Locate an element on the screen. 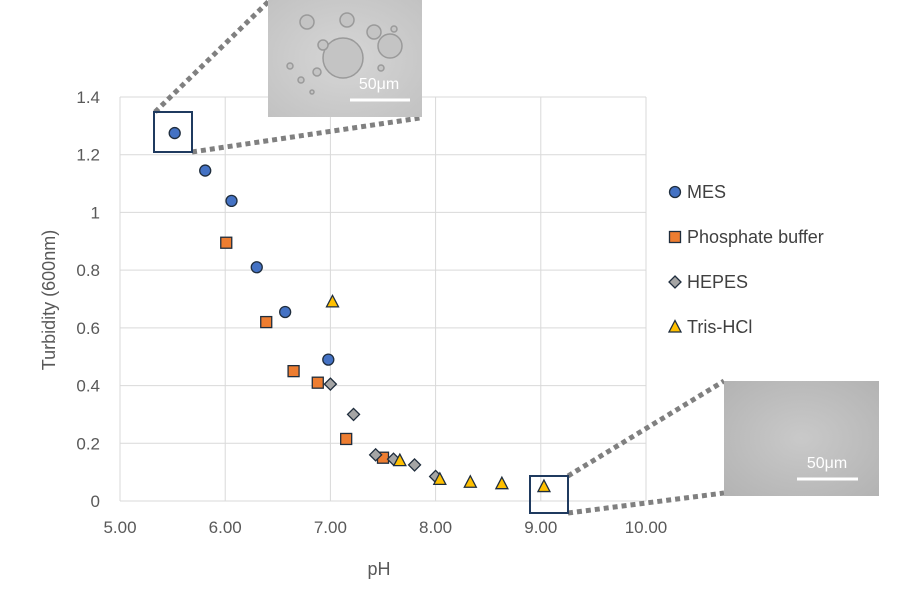 This screenshot has height=608, width=924. y-axis-title: Turbidity (600nm) is located at coordinates (49, 300).